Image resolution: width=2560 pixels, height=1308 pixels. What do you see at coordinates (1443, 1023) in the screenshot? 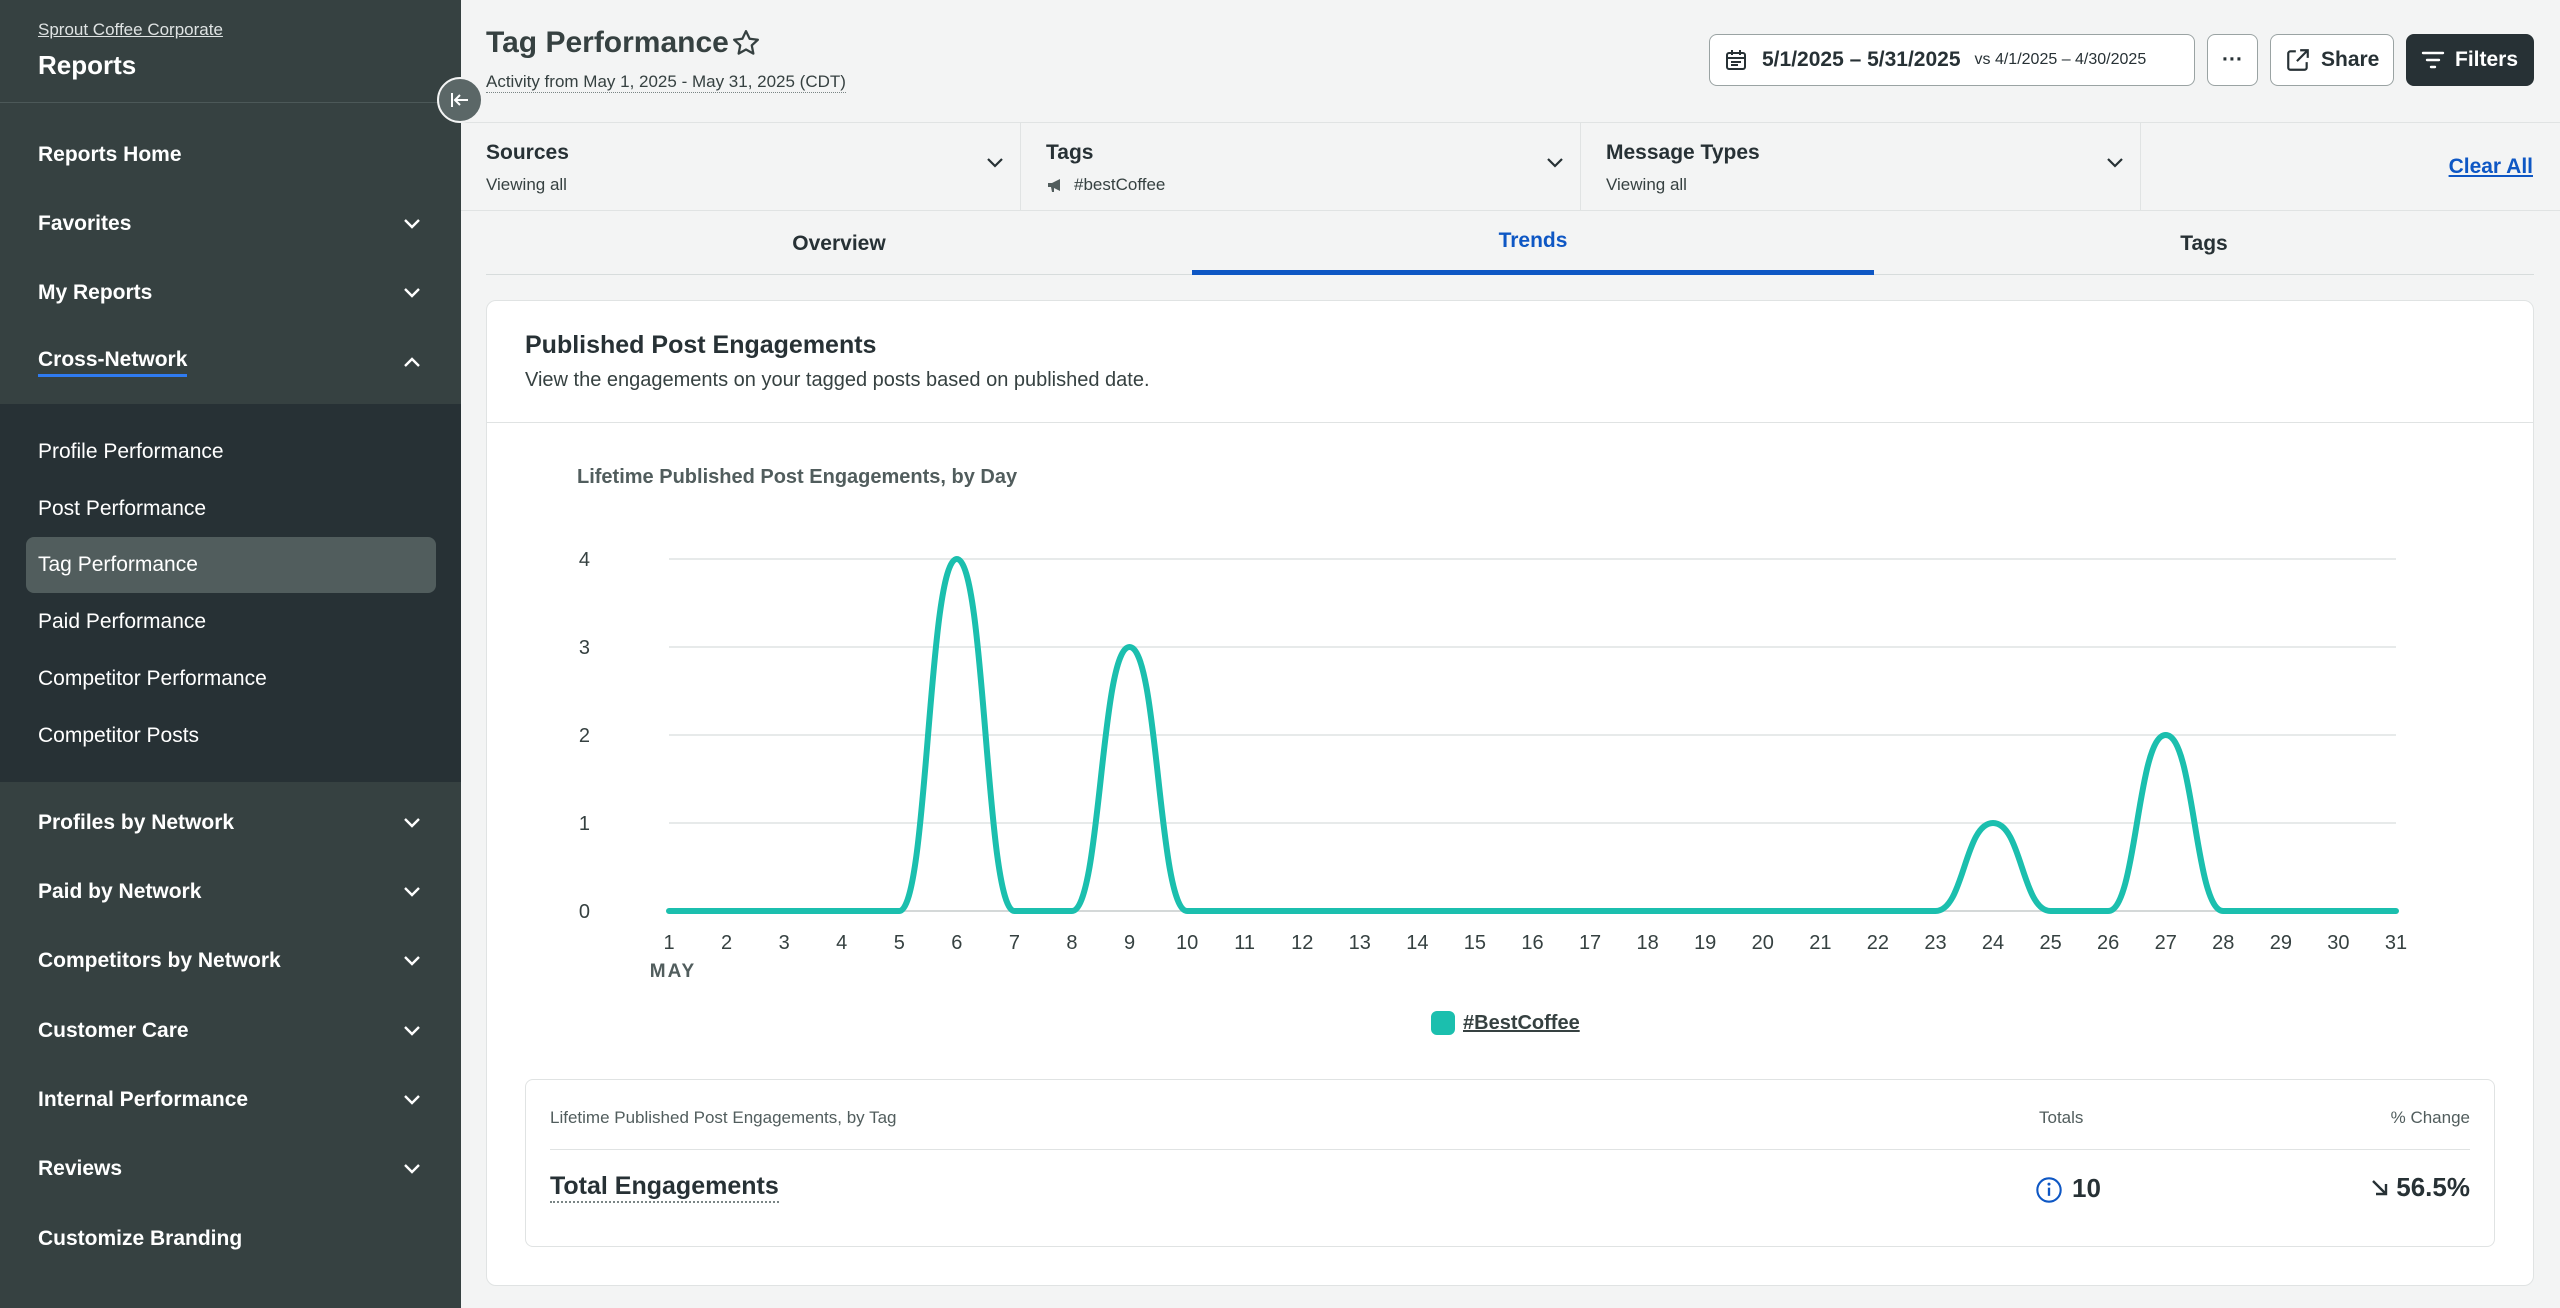
I see `legend-swatch` at bounding box center [1443, 1023].